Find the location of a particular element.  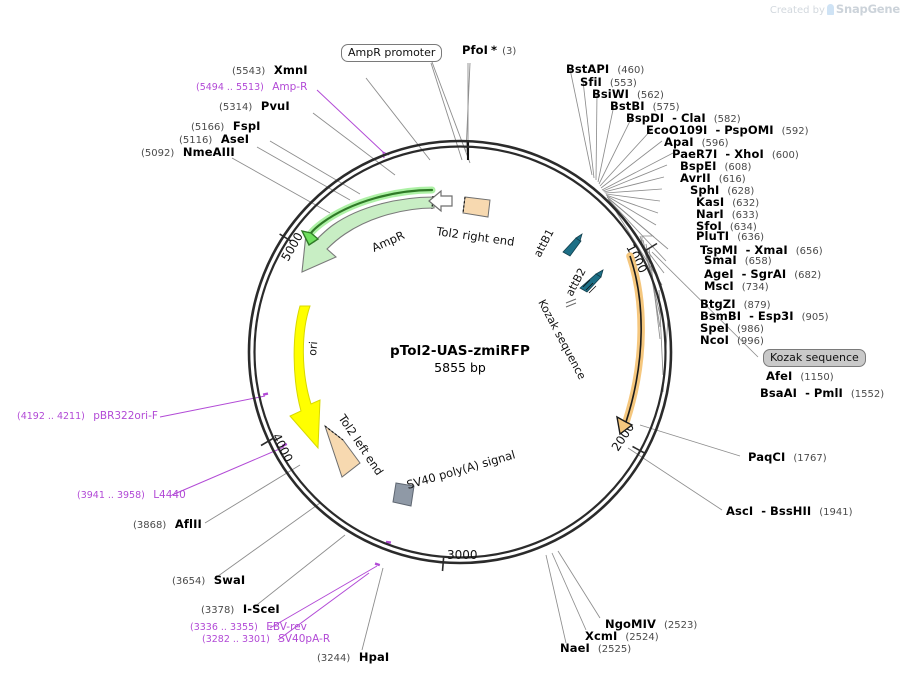

enzyme-name: ApaI is located at coordinates (679, 142).